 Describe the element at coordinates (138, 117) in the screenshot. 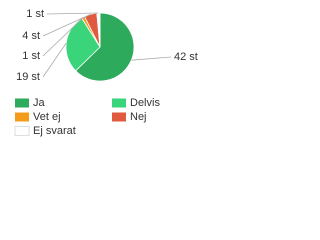

I see `legend-label: Nej` at that location.